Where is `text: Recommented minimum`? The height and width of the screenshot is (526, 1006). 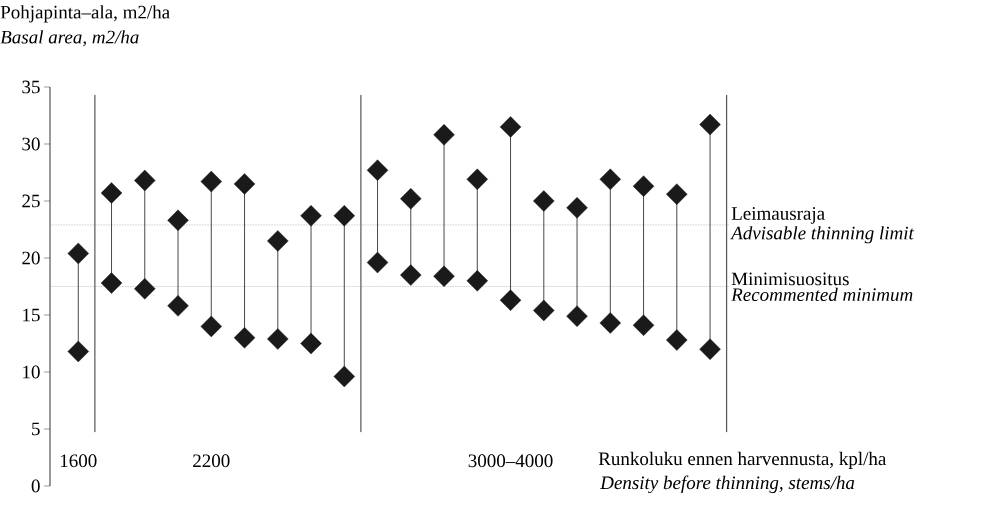
text: Recommented minimum is located at coordinates (822, 294).